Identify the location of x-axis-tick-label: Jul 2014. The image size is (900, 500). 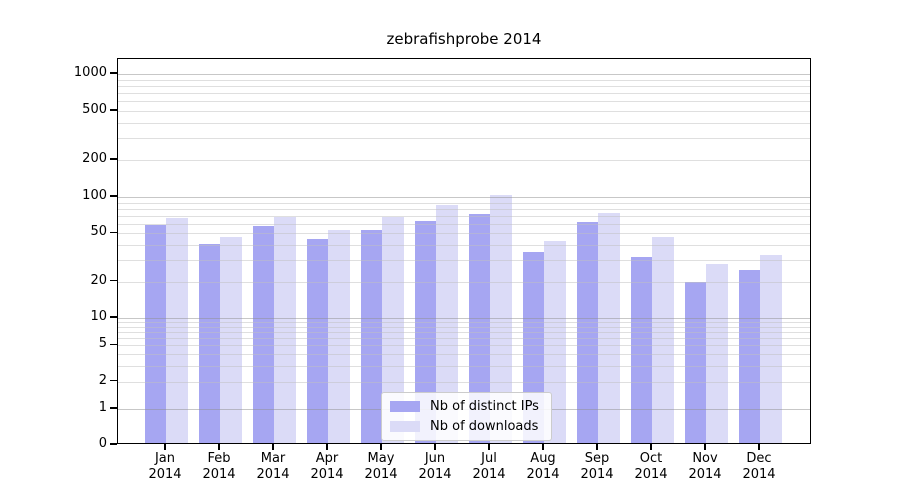
(489, 466).